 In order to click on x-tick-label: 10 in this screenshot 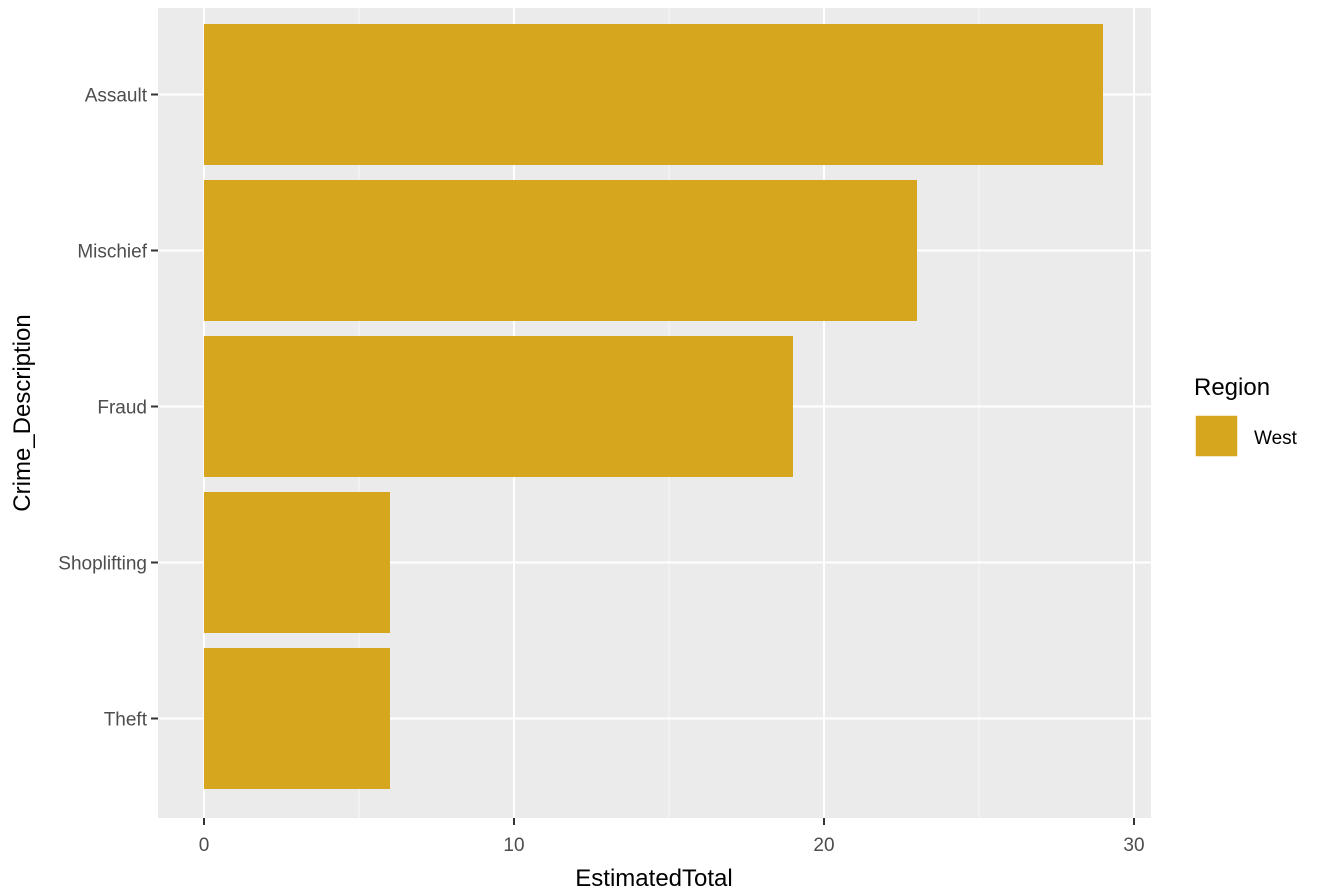, I will do `click(513, 845)`.